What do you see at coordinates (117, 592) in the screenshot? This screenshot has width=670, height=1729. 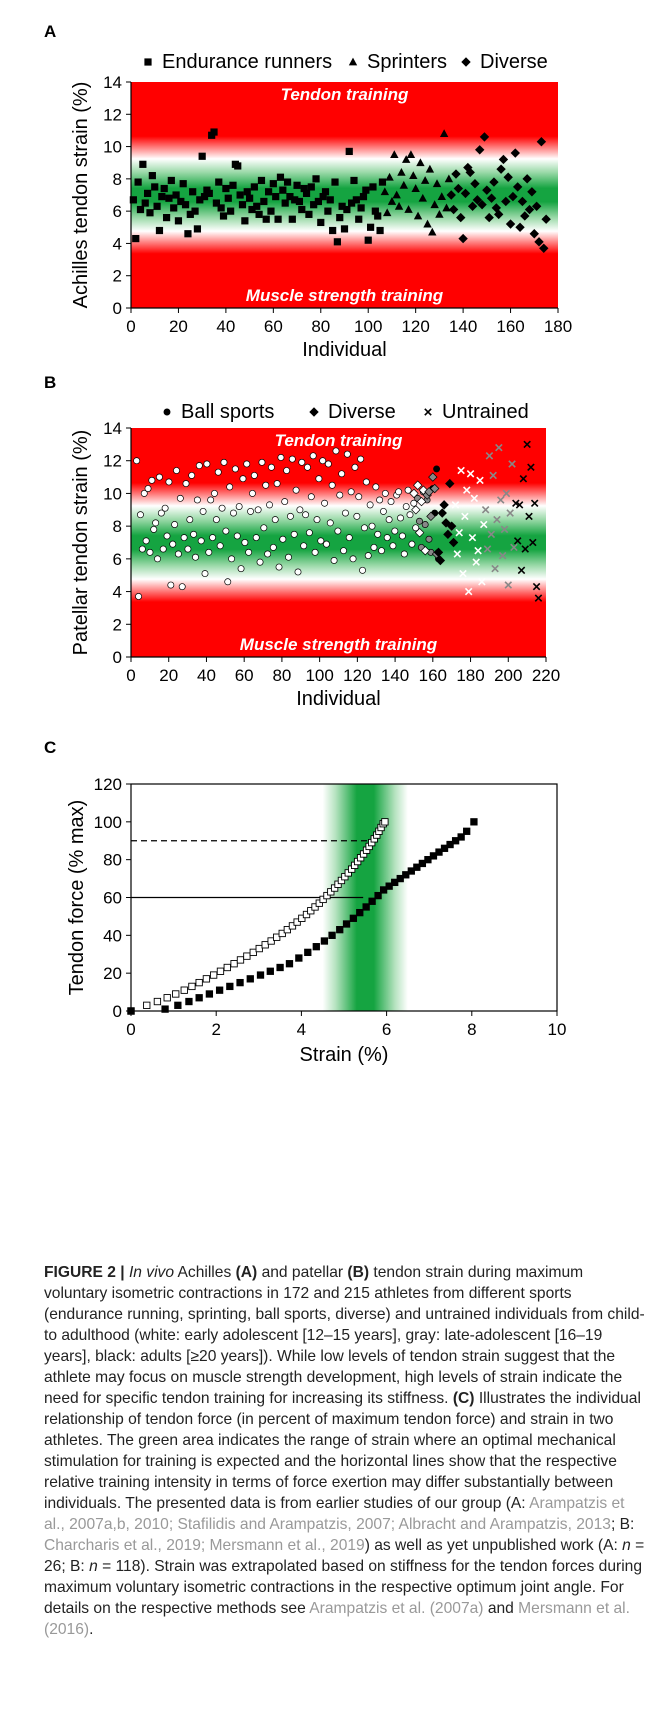 I see `y-tick-label: 4` at bounding box center [117, 592].